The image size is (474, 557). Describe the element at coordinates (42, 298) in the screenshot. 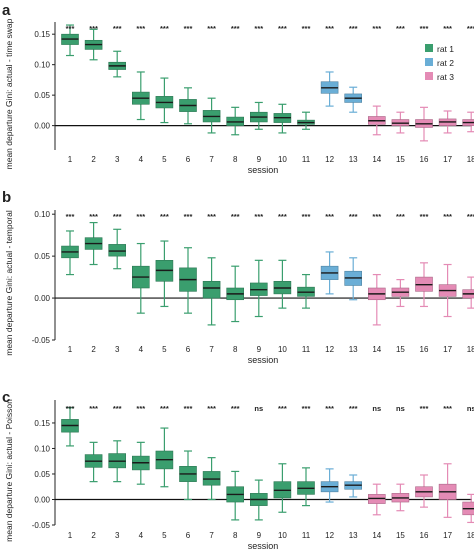

I see `y-tick-label: 0.00` at that location.